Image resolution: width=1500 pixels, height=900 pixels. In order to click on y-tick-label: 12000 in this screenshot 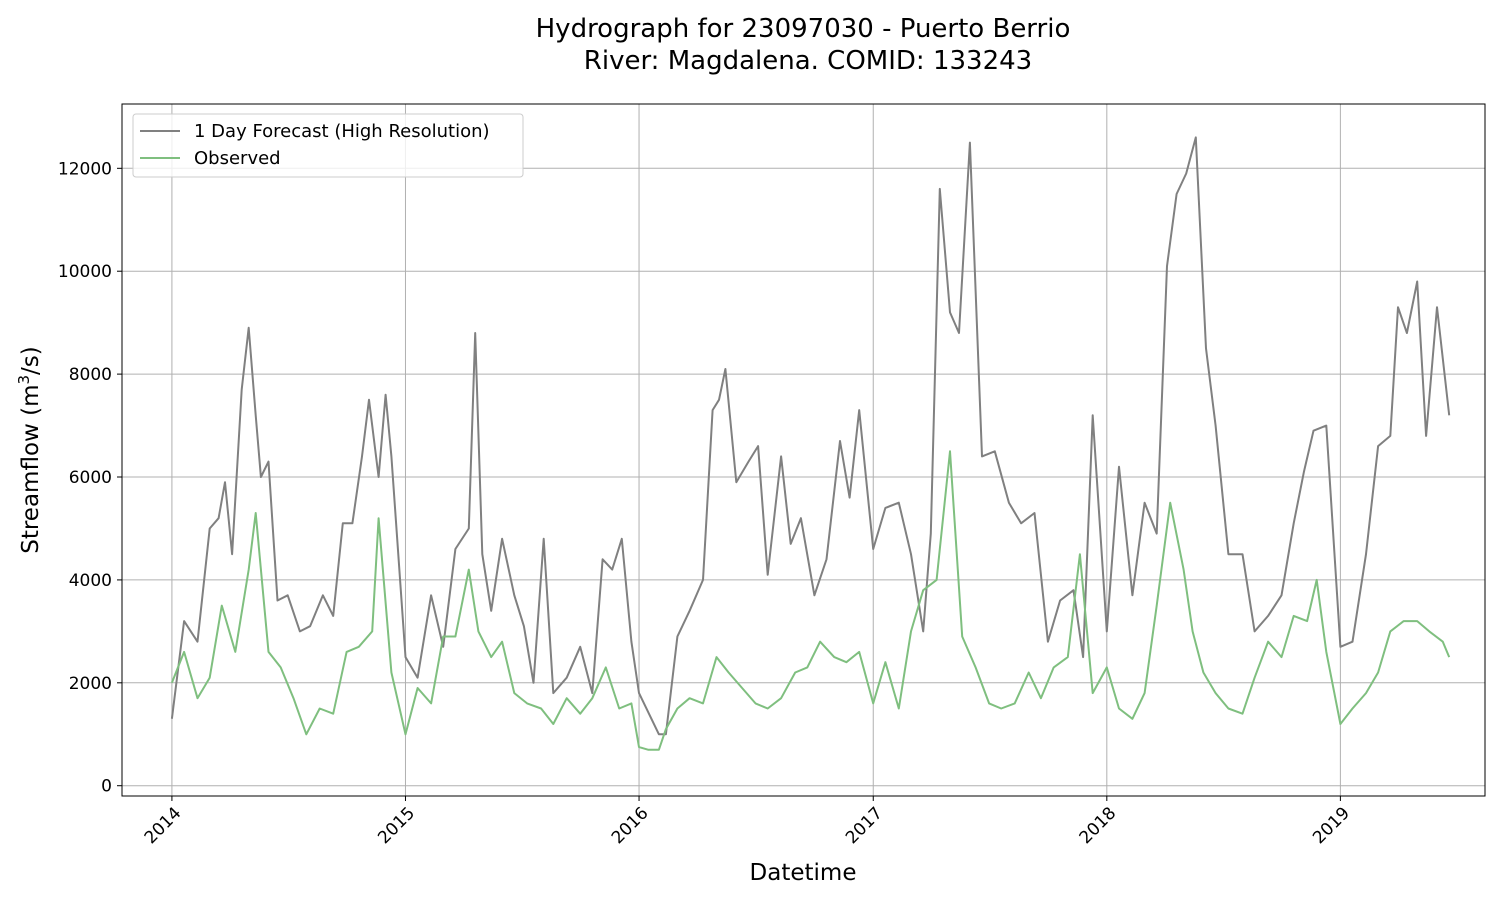, I will do `click(85, 169)`.